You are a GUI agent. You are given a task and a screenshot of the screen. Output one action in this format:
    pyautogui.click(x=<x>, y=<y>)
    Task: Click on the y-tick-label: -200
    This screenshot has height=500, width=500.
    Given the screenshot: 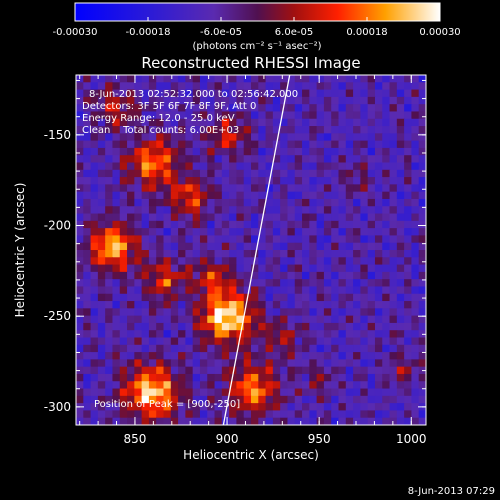 What is the action you would take?
    pyautogui.click(x=57, y=226)
    